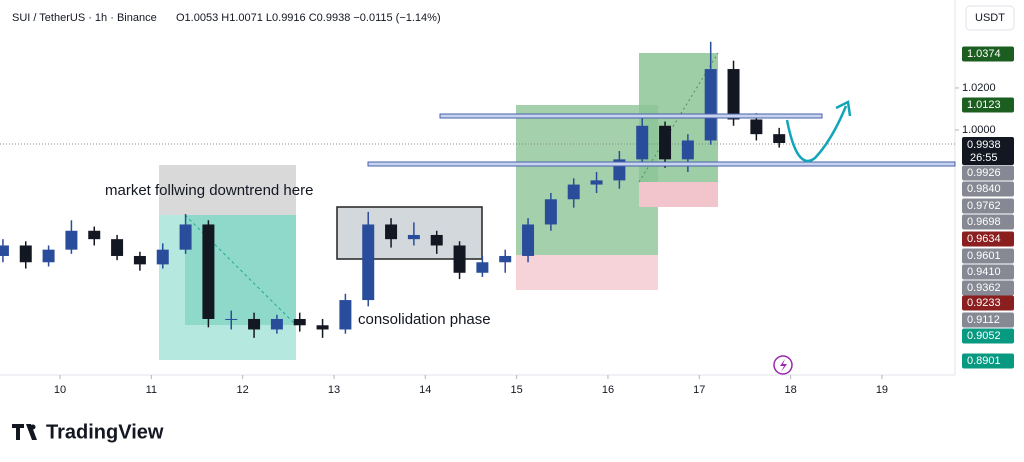 Image resolution: width=1024 pixels, height=462 pixels. What do you see at coordinates (882, 390) in the screenshot?
I see `x-tick-label: 19` at bounding box center [882, 390].